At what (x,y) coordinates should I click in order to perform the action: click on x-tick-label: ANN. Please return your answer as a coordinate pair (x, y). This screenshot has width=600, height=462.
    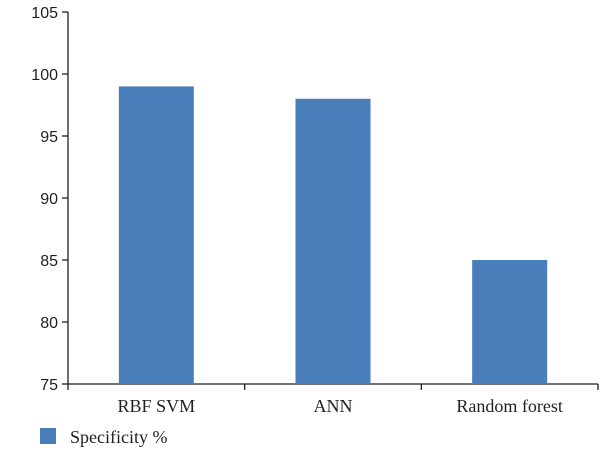
    Looking at the image, I should click on (333, 406).